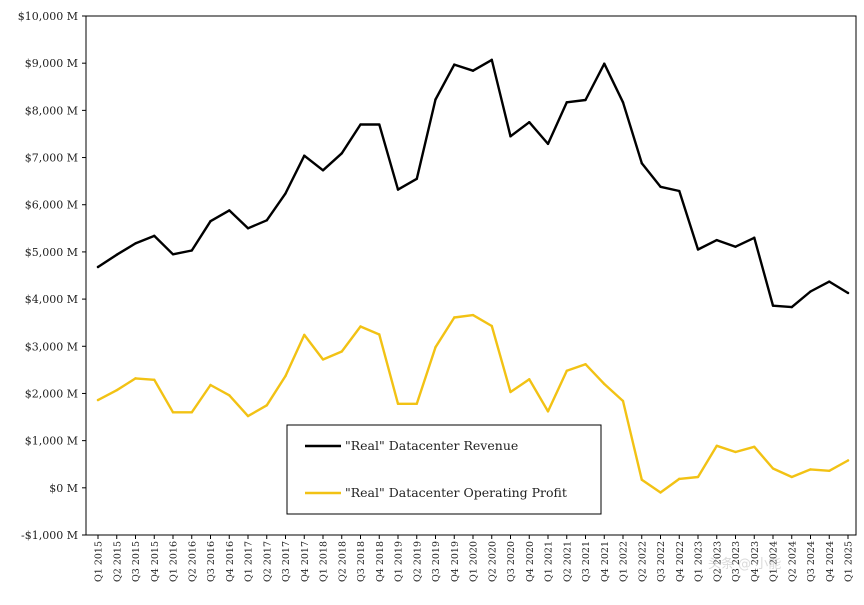  I want to click on x-tick-label: Q1 2020, so click(474, 561).